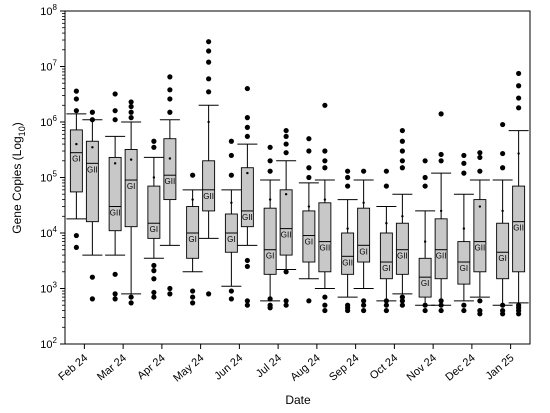  I want to click on x-tick-label: Jul 24, so click(269, 366).